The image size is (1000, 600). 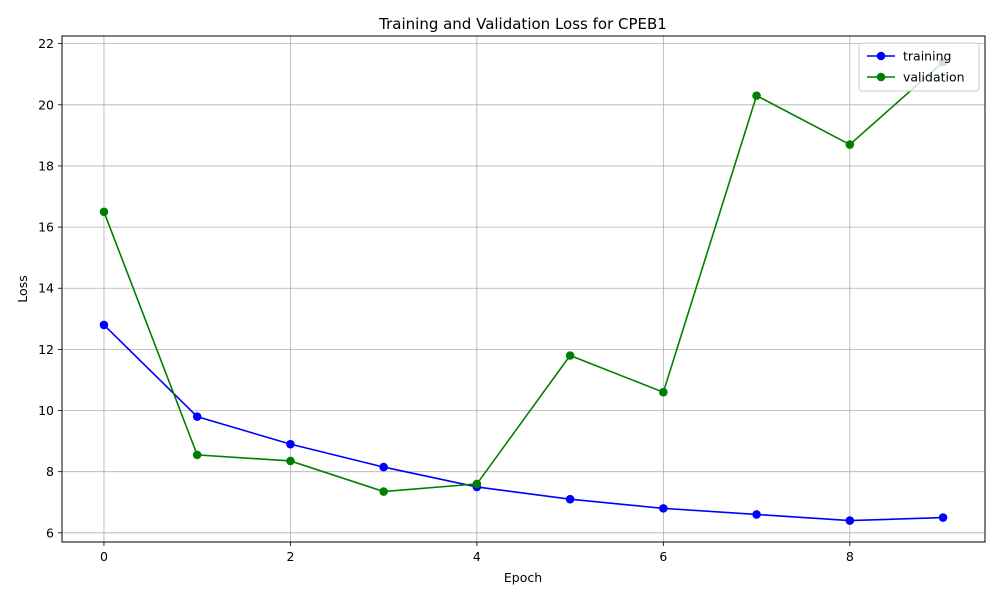 What do you see at coordinates (46, 43) in the screenshot?
I see `y-tick-label: 22` at bounding box center [46, 43].